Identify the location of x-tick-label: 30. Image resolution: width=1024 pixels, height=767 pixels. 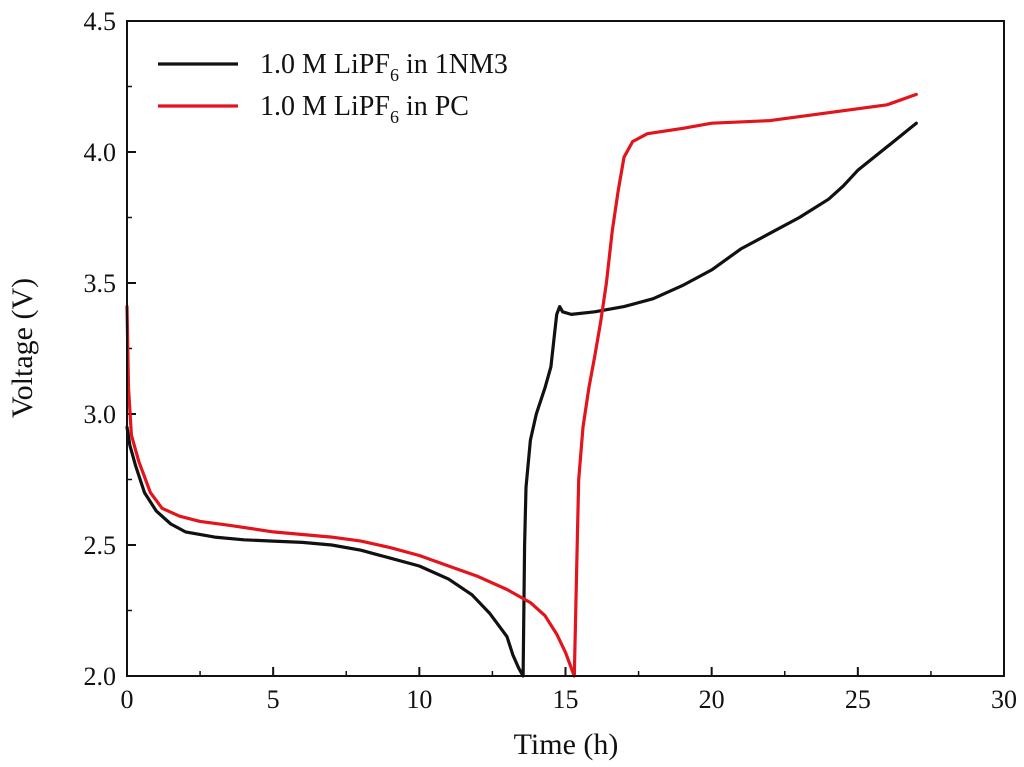
(1004, 699).